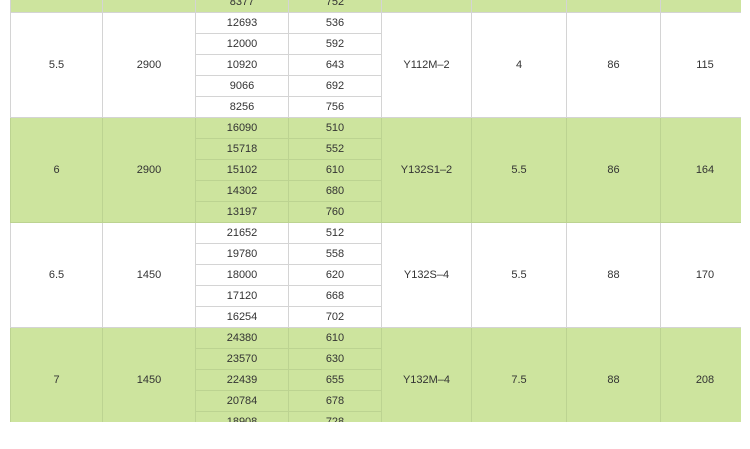 Image resolution: width=750 pixels, height=449 pixels. What do you see at coordinates (426, 374) in the screenshot?
I see `cell-motor-model: Y132M–4` at bounding box center [426, 374].